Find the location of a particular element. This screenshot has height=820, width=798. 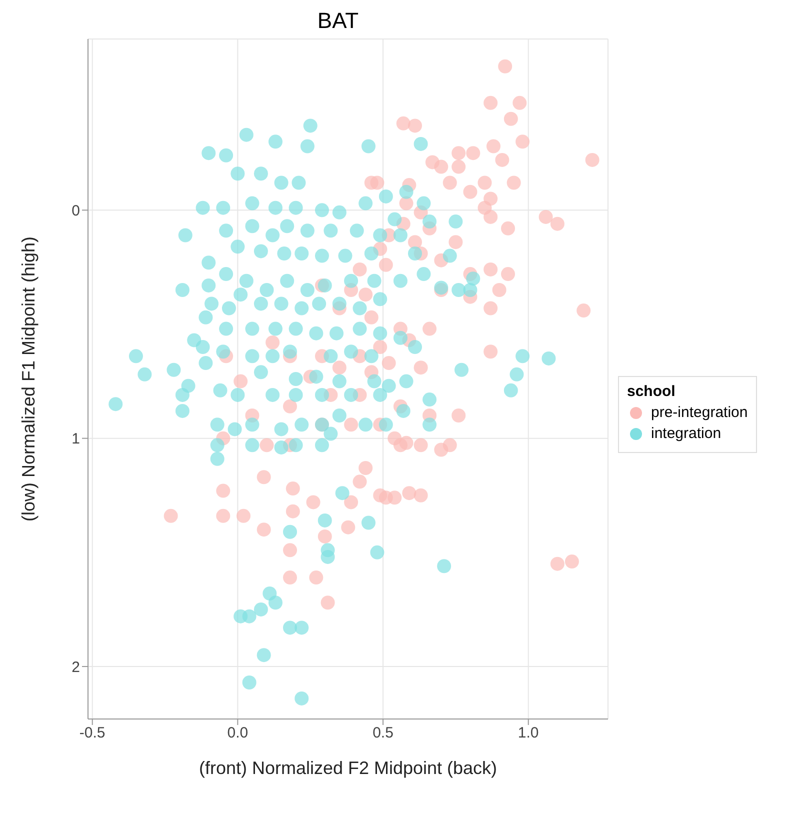

legend-label: integration is located at coordinates (686, 433).